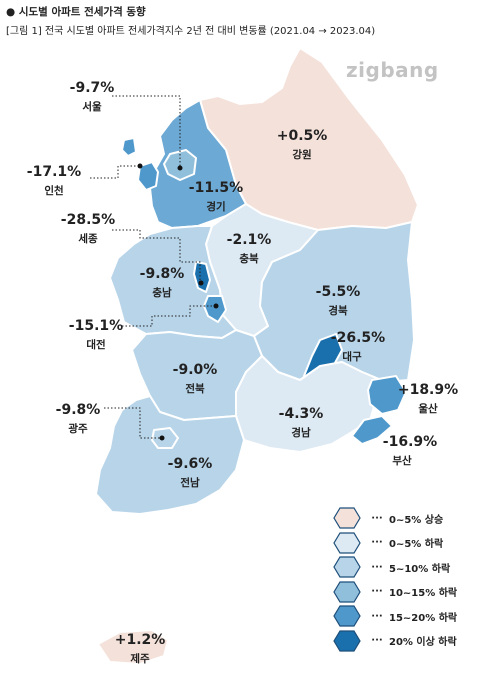 Image resolution: width=495 pixels, height=677 pixels. What do you see at coordinates (76, 12) in the screenshot?
I see `page-title: ● 시도별 아파트 전세가격 동향` at bounding box center [76, 12].